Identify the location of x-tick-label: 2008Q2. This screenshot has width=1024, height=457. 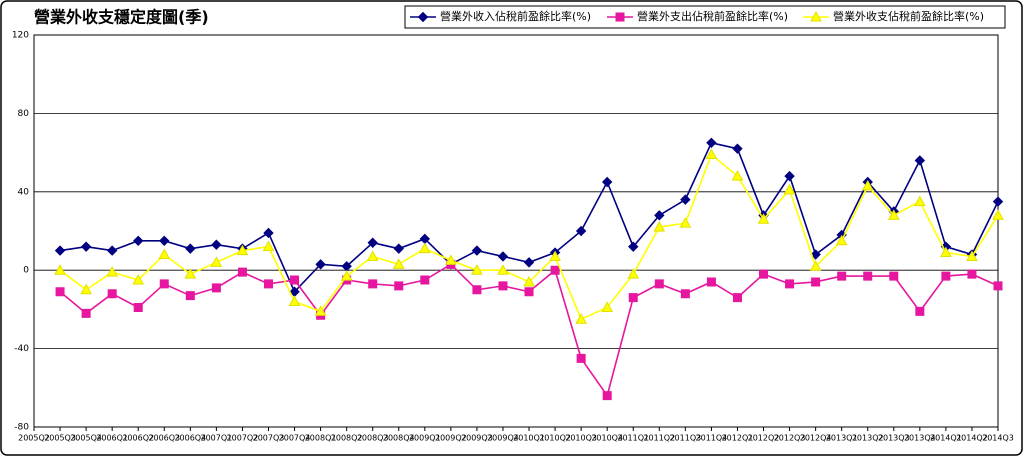
(347, 438).